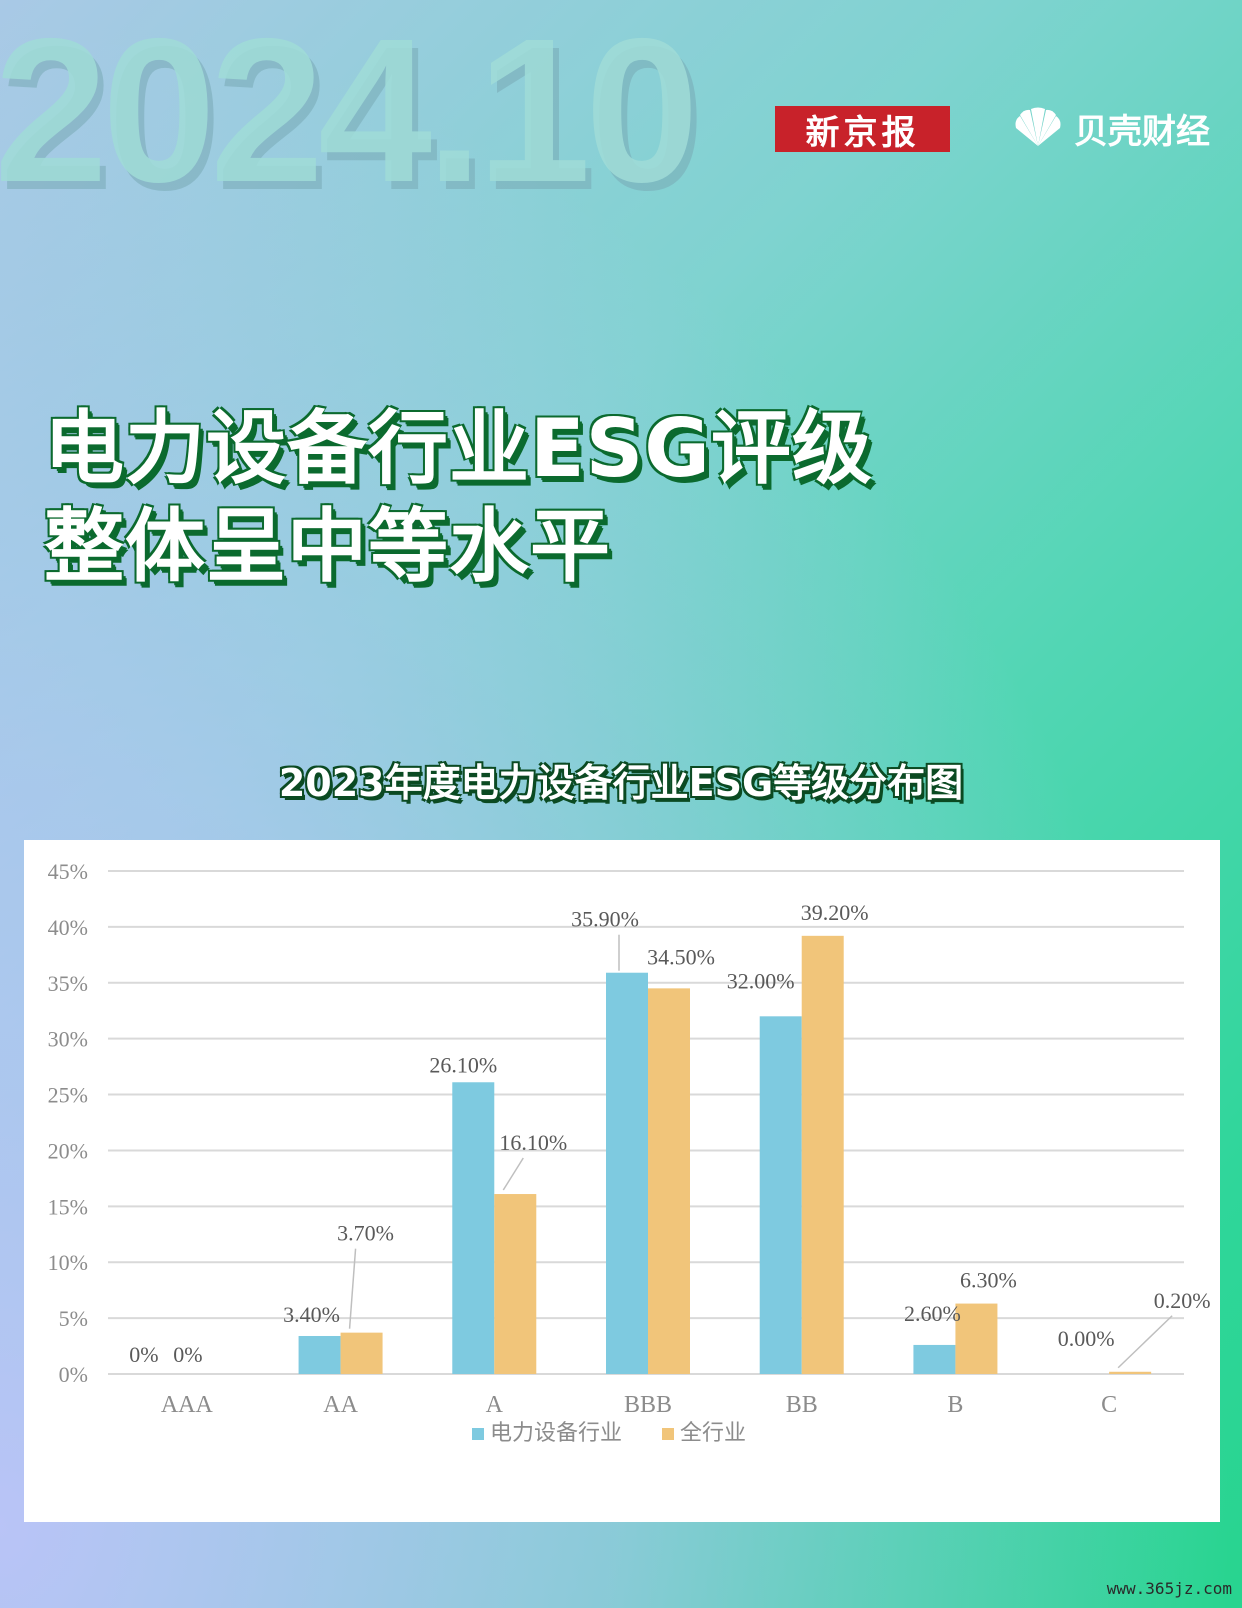  What do you see at coordinates (862, 129) in the screenshot?
I see `xinjingbao-logo: 新京报` at bounding box center [862, 129].